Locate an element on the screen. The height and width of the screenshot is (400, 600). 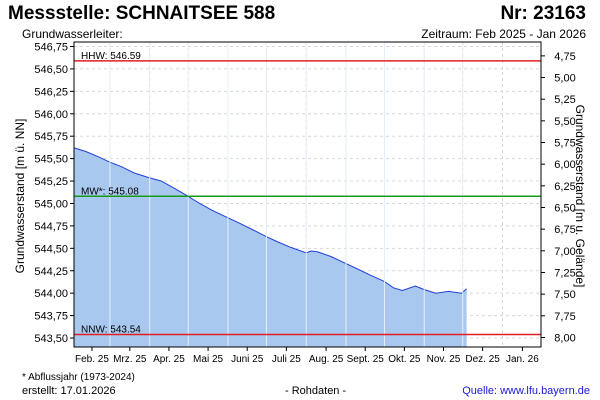
left-tick-label: 545,25 is located at coordinates (51, 182).